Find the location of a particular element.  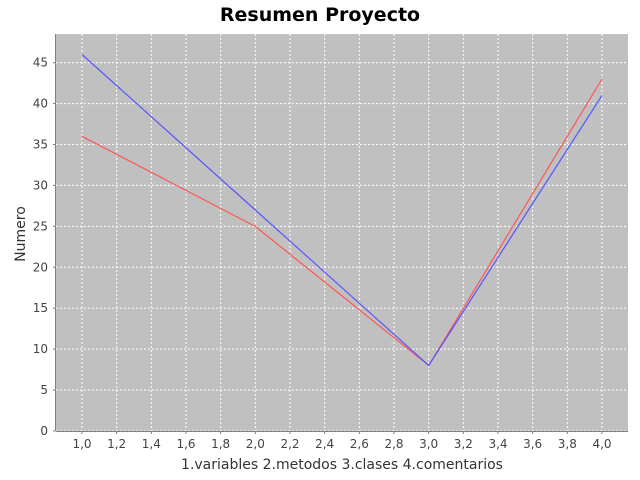

x-tick-label: 1,4 is located at coordinates (151, 444).